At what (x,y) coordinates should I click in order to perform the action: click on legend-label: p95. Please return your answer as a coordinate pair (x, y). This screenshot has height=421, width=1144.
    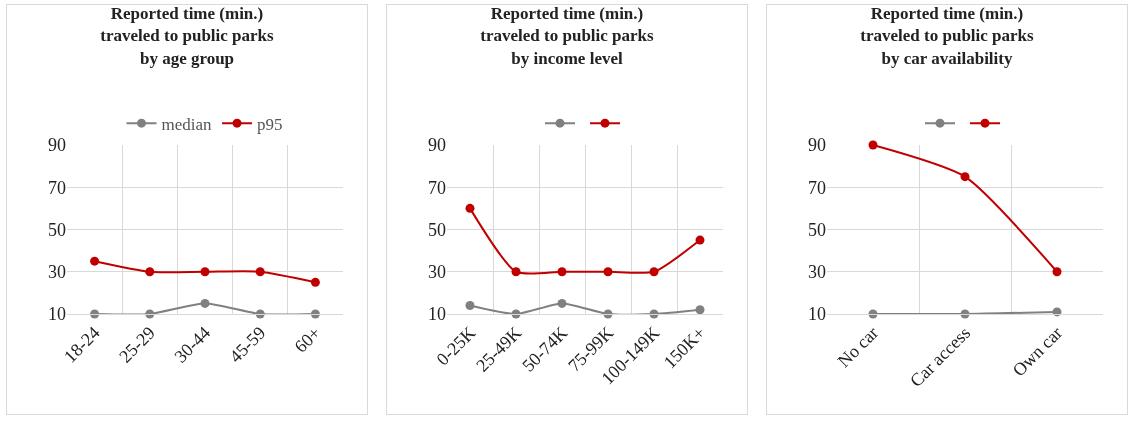
    Looking at the image, I should click on (270, 124).